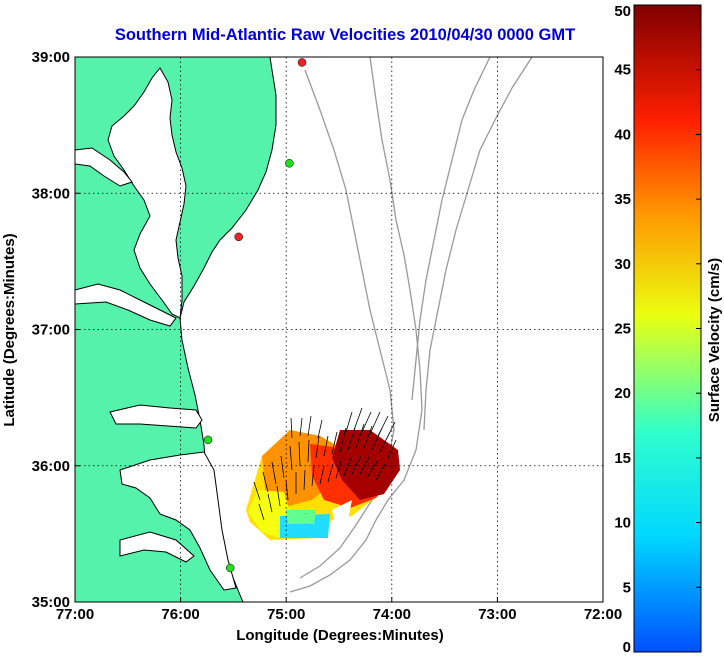 The height and width of the screenshot is (659, 724). What do you see at coordinates (622, 70) in the screenshot?
I see `colorbar-tick-label: 45` at bounding box center [622, 70].